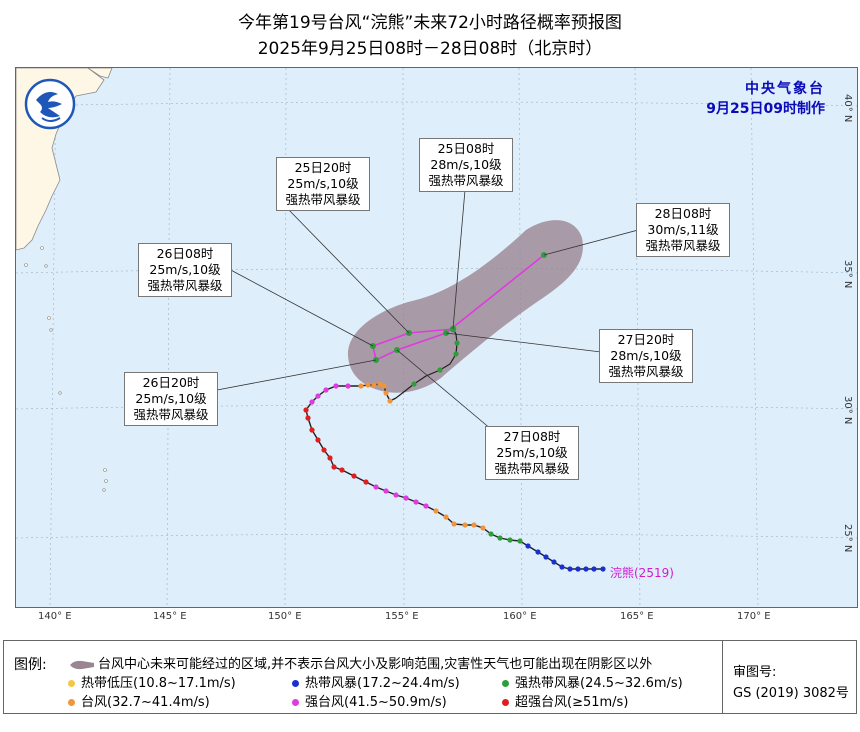 Image resolution: width=860 pixels, height=732 pixels. What do you see at coordinates (847, 538) in the screenshot?
I see `lat-label-25: 25° N` at bounding box center [847, 538].